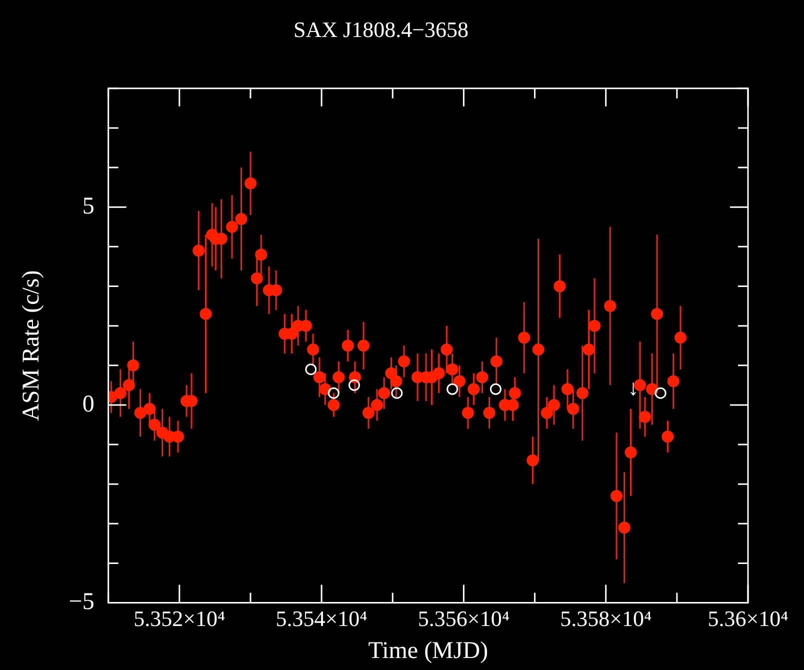 The height and width of the screenshot is (670, 804). What do you see at coordinates (88, 404) in the screenshot?
I see `y-tick-label: 0` at bounding box center [88, 404].